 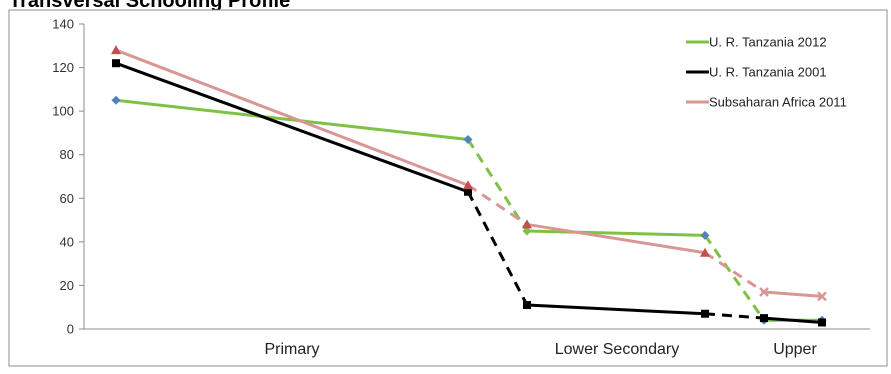 I want to click on chart-title: Transversal Schooling Profile, so click(x=149, y=6).